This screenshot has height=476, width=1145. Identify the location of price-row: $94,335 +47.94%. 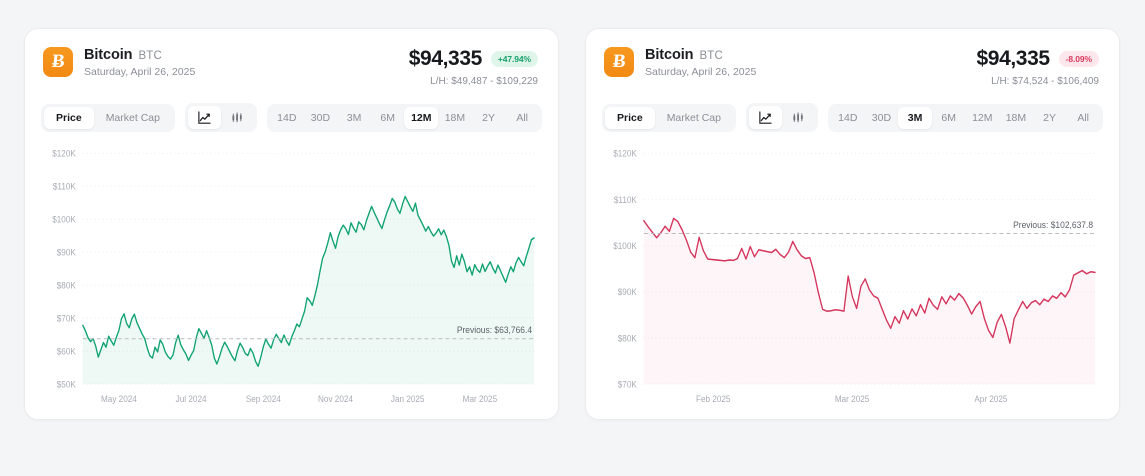
(473, 59).